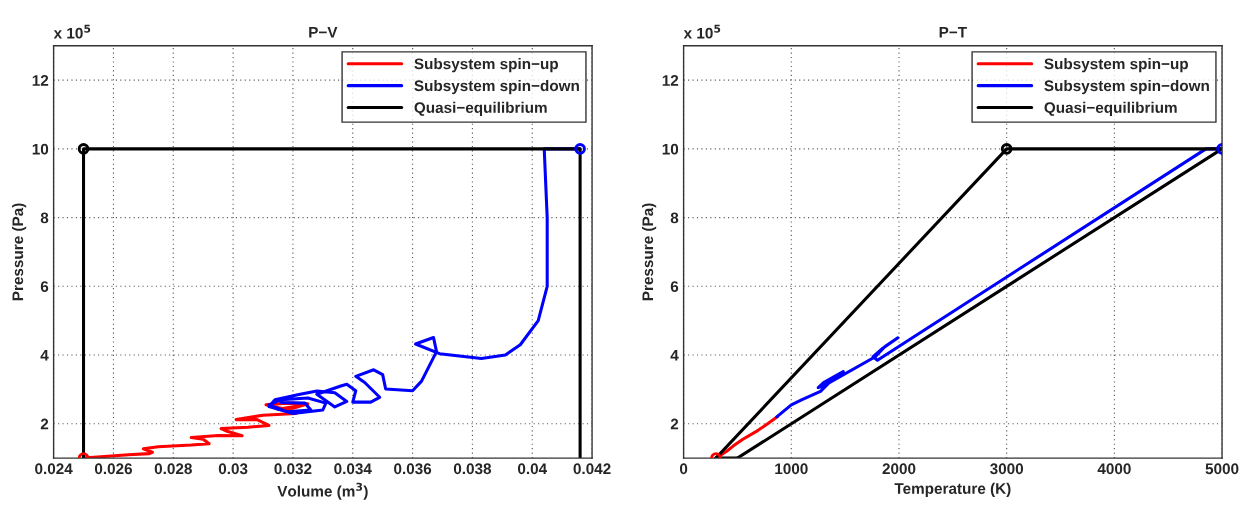  Describe the element at coordinates (532, 469) in the screenshot. I see `x-tick-label: 0.04` at that location.